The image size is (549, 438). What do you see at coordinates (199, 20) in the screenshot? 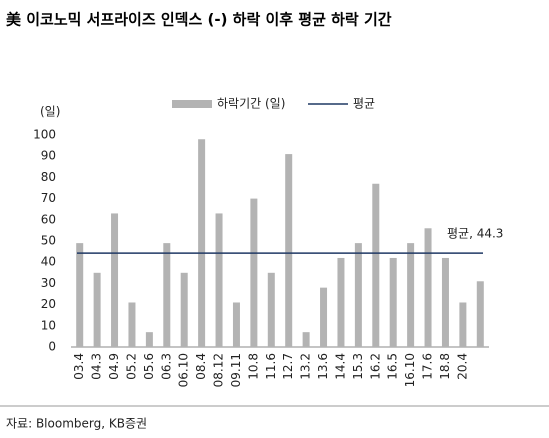
I see `chart-title: 美 이코노믹 서프라이즈 인덱스 (-) 하락 이후 평균 하락 기간` at bounding box center [199, 20].